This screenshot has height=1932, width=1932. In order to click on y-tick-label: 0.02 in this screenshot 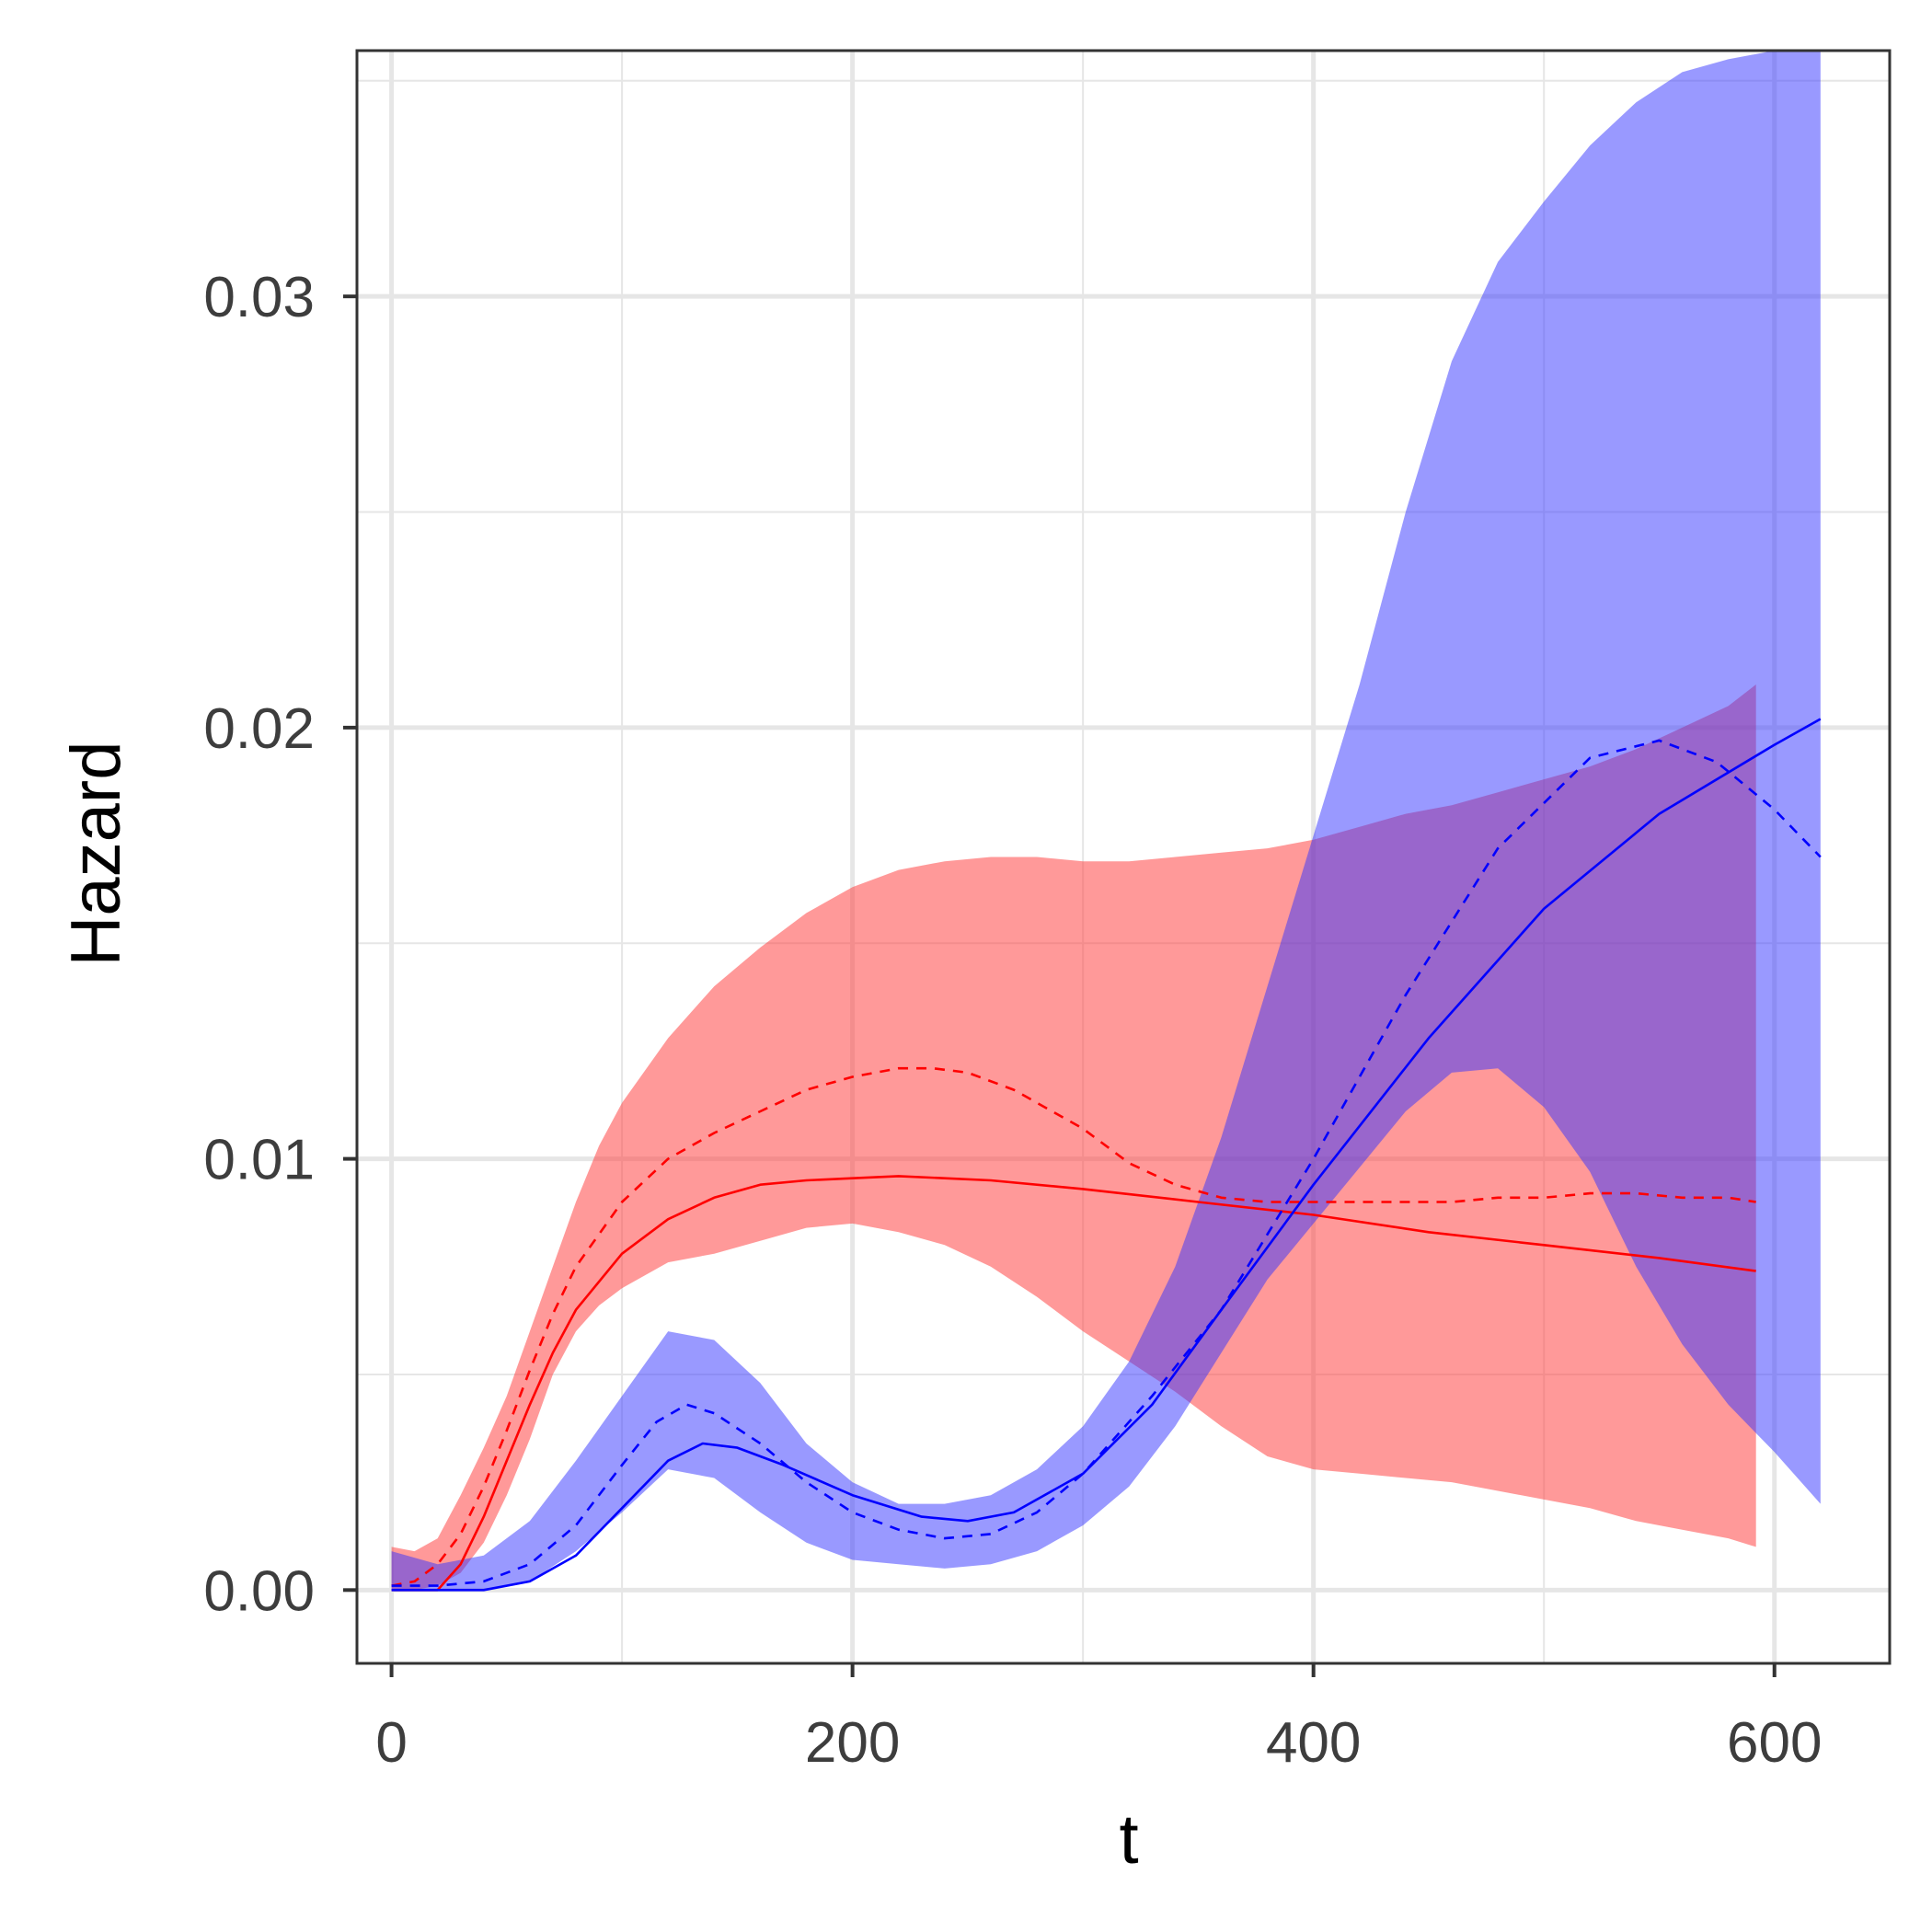, I will do `click(259, 729)`.